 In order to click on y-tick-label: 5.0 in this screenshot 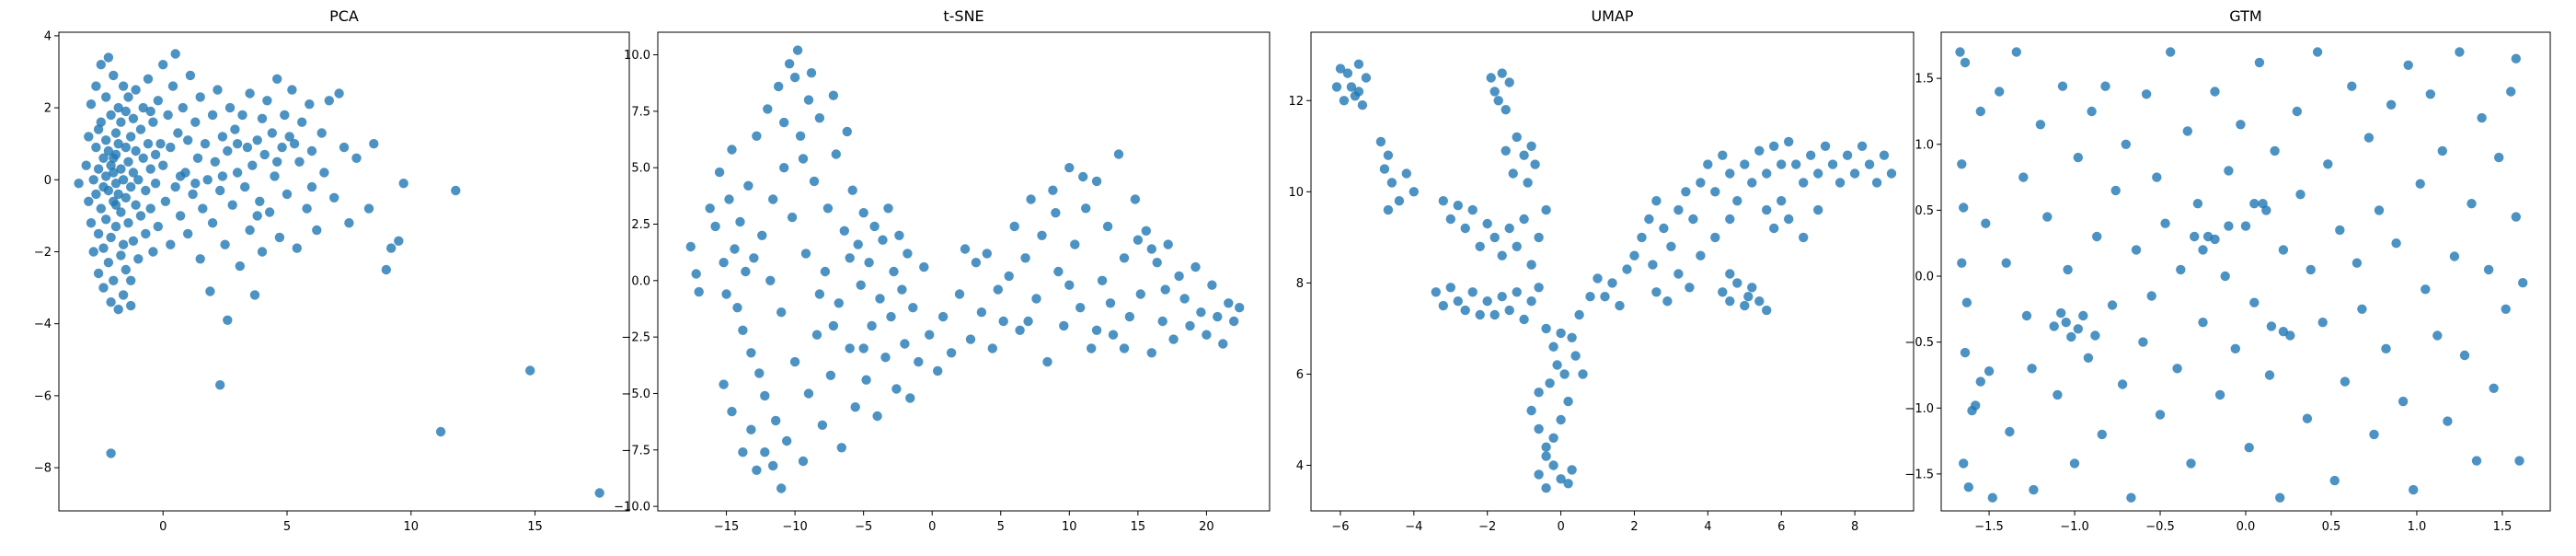, I will do `click(640, 169)`.